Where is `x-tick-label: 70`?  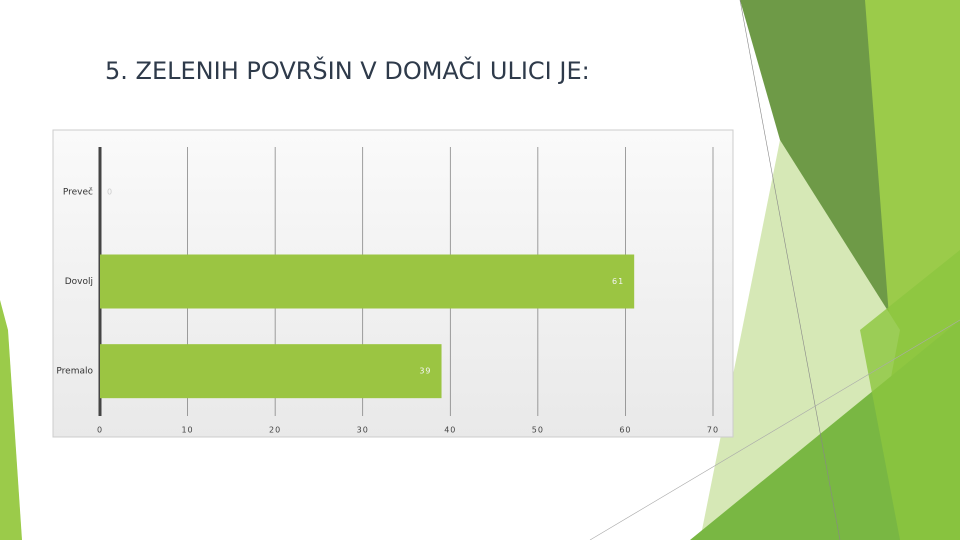 x-tick-label: 70 is located at coordinates (713, 430).